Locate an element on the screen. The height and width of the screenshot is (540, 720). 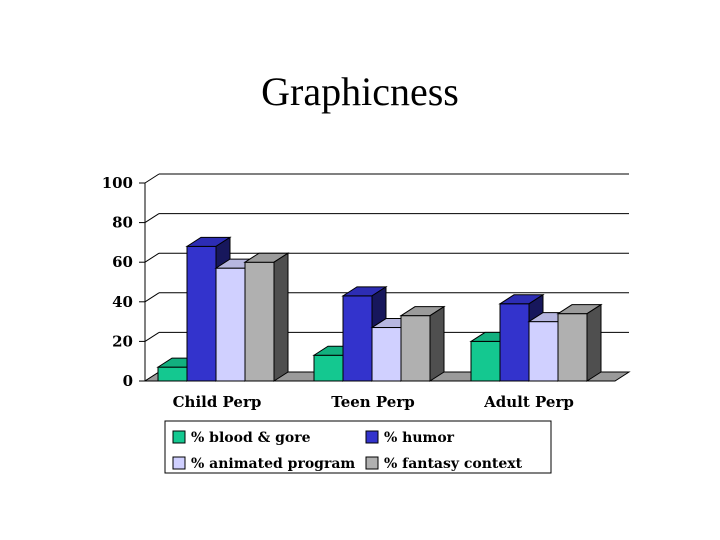
x-tick-label: Child Perp is located at coordinates (217, 402).